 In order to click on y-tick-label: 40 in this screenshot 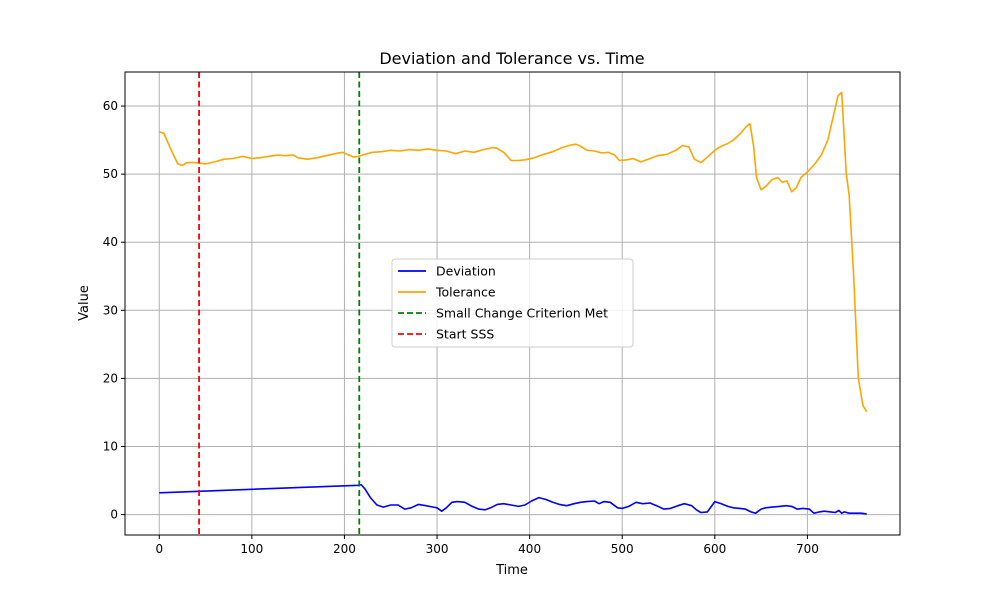, I will do `click(110, 242)`.